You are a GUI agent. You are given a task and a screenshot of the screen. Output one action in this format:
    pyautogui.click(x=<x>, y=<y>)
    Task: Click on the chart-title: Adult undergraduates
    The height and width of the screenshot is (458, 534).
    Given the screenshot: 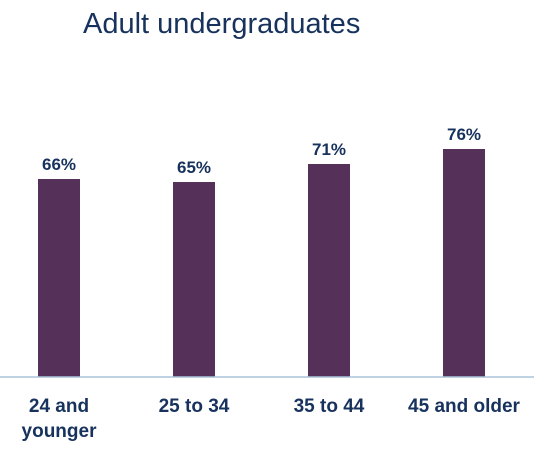 What is the action you would take?
    pyautogui.click(x=221, y=24)
    